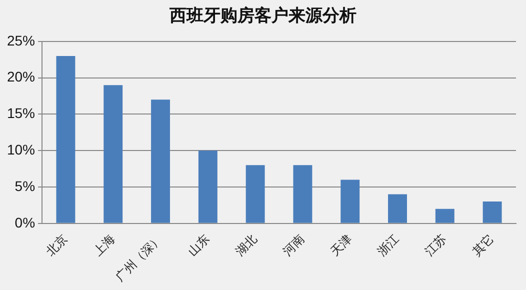 Image resolution: width=526 pixels, height=290 pixels. Describe the element at coordinates (104, 245) in the screenshot. I see `x-tick-label: 上海` at that location.